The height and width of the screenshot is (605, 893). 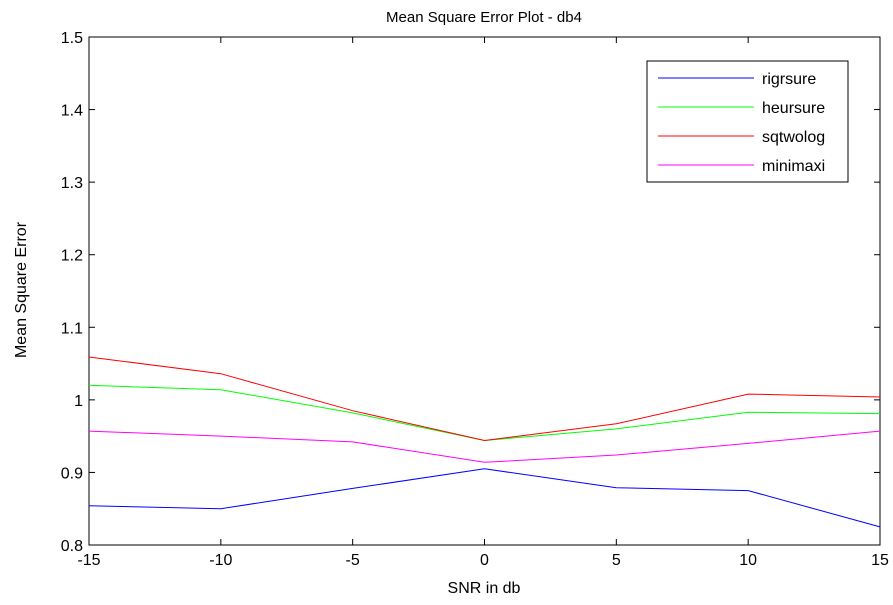 I want to click on legend-label-rigrsure: rigrsure, so click(x=789, y=79).